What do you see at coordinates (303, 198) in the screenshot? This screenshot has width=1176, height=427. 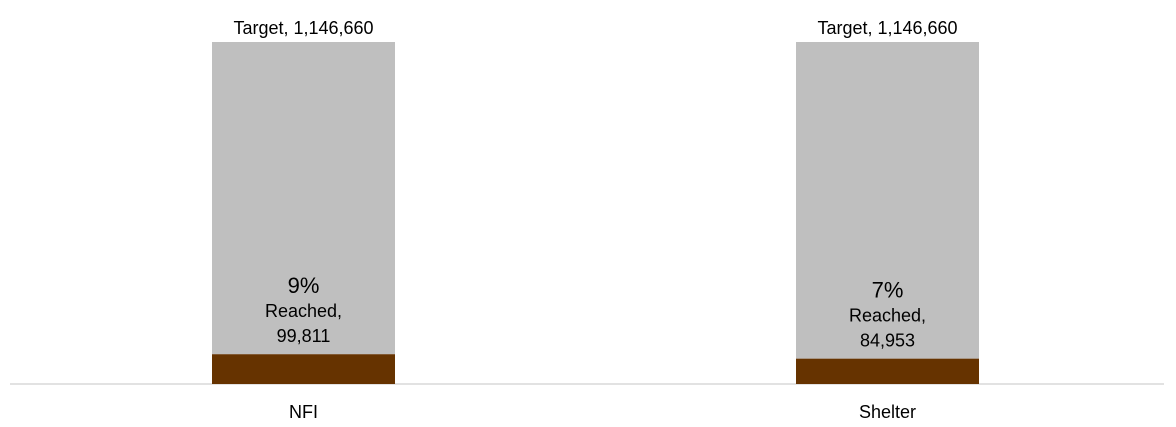 I see `bar-target-nfi` at bounding box center [303, 198].